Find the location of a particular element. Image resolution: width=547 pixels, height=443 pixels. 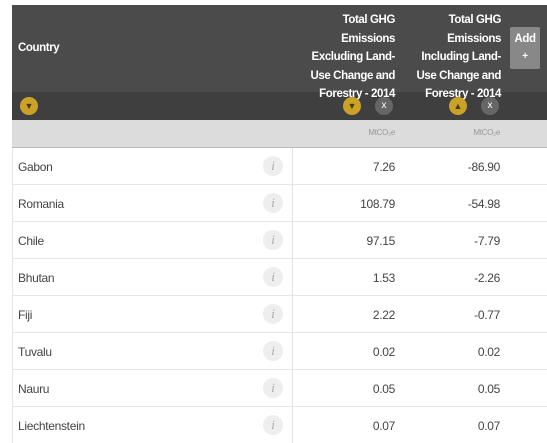

value-cell: 108.79 is located at coordinates (377, 204).